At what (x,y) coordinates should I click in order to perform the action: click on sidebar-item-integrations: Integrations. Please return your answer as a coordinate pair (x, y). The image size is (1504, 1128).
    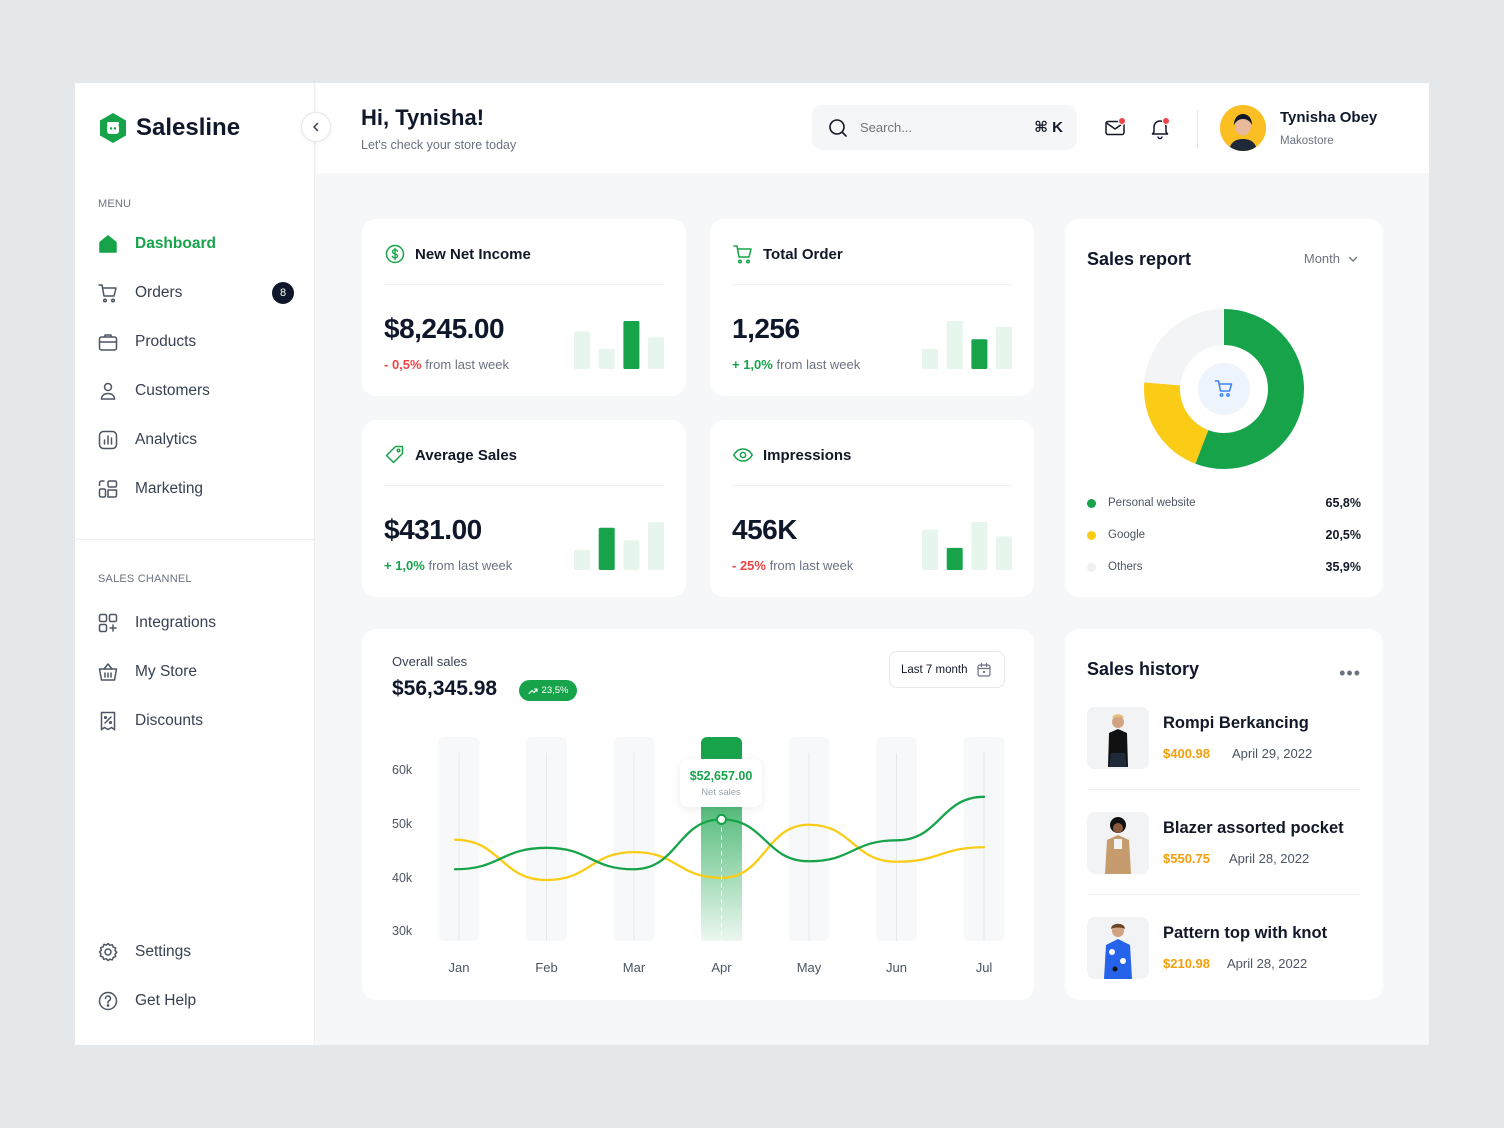
    Looking at the image, I should click on (197, 623).